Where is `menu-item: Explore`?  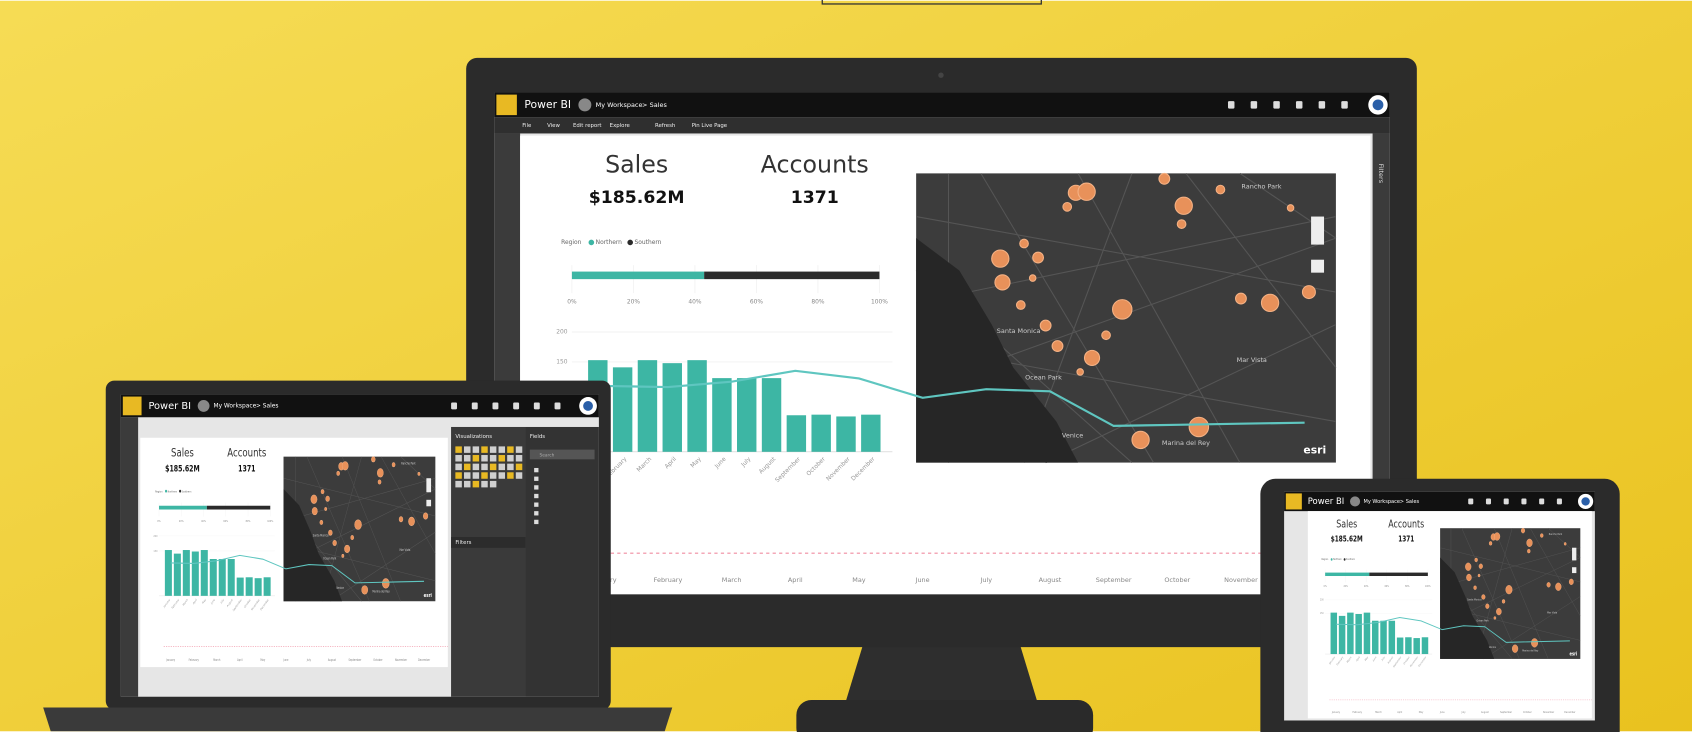 menu-item: Explore is located at coordinates (620, 126).